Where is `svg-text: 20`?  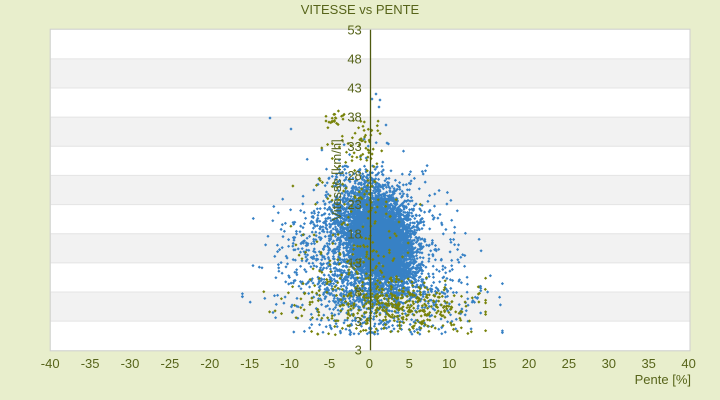
svg-text: 20 is located at coordinates (529, 363).